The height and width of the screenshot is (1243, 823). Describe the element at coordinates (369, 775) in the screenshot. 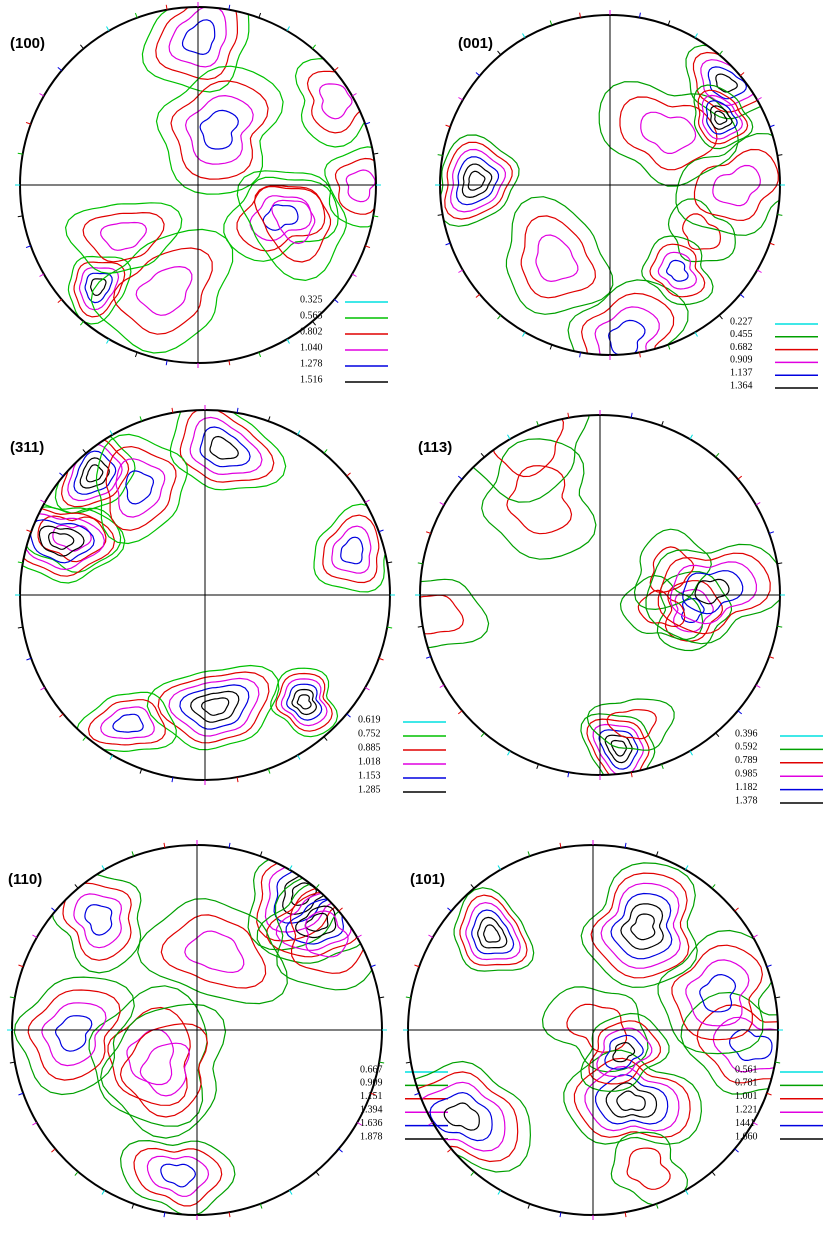

I see `legend-level: 1.153` at that location.